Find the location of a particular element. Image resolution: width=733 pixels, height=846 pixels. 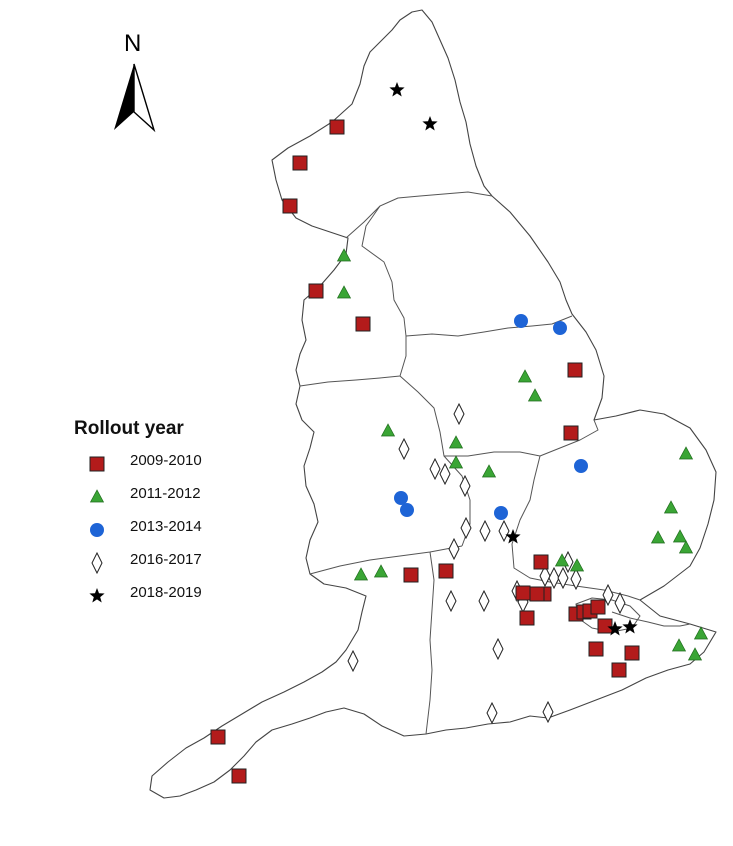

legend-symbol-triangle is located at coordinates (97, 496).